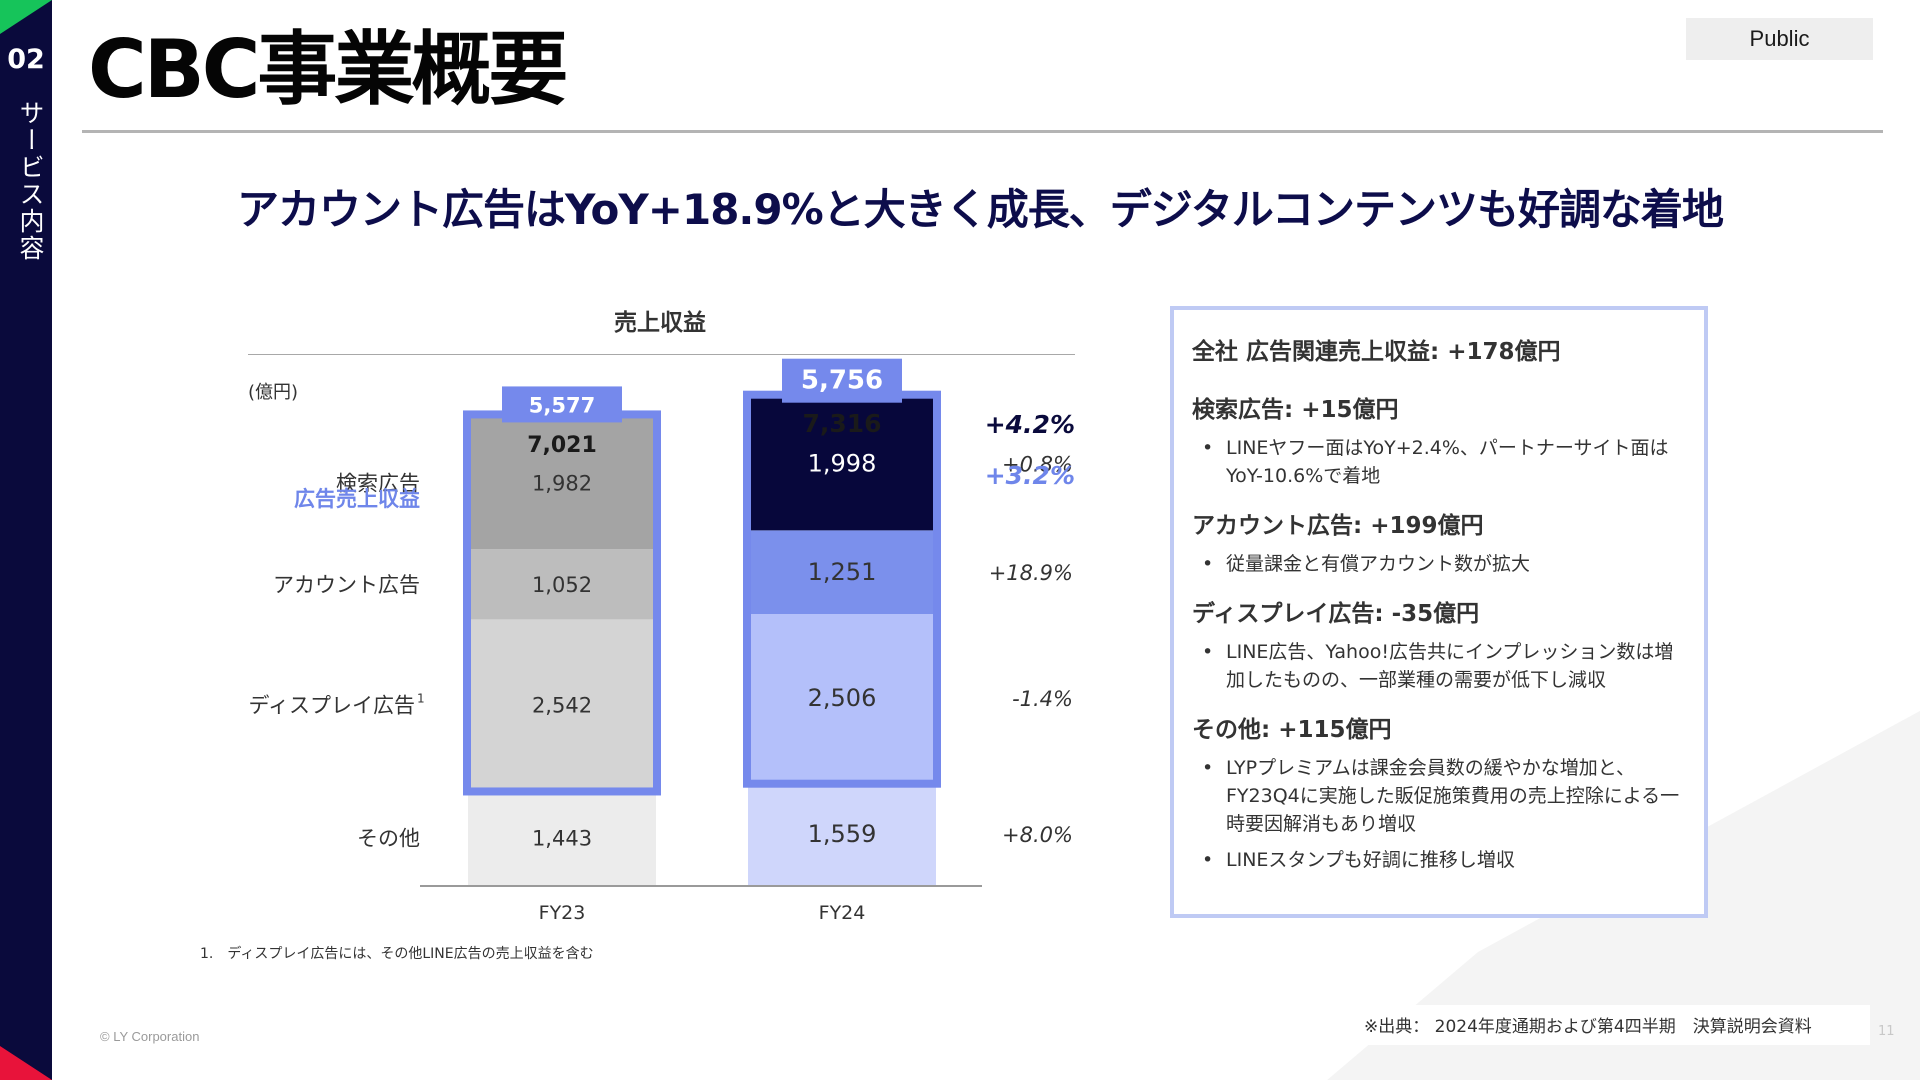 This screenshot has width=1920, height=1080. I want to click on total-label: 7,316, so click(841, 423).